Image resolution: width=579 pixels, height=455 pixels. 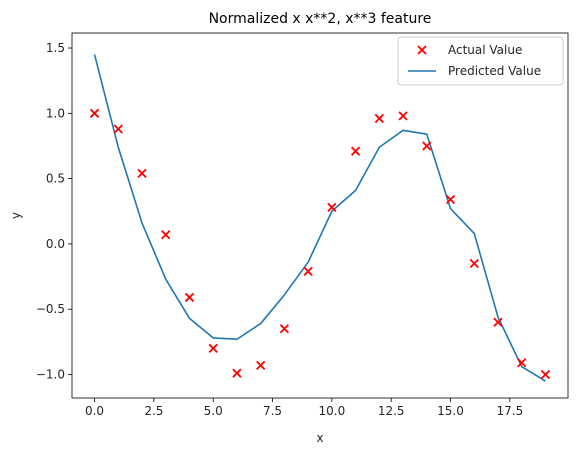 What do you see at coordinates (422, 50) in the screenshot?
I see `legend-marker-actual` at bounding box center [422, 50].